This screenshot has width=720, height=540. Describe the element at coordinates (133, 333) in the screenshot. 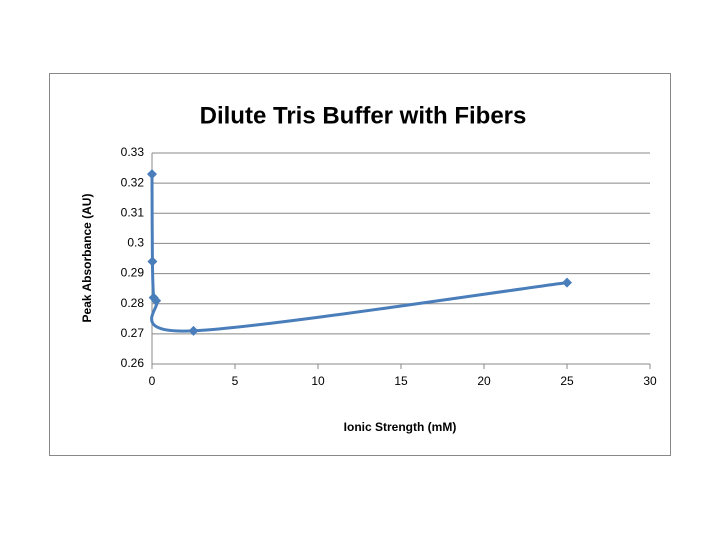

I see `y-tick-label: 0.27` at that location.